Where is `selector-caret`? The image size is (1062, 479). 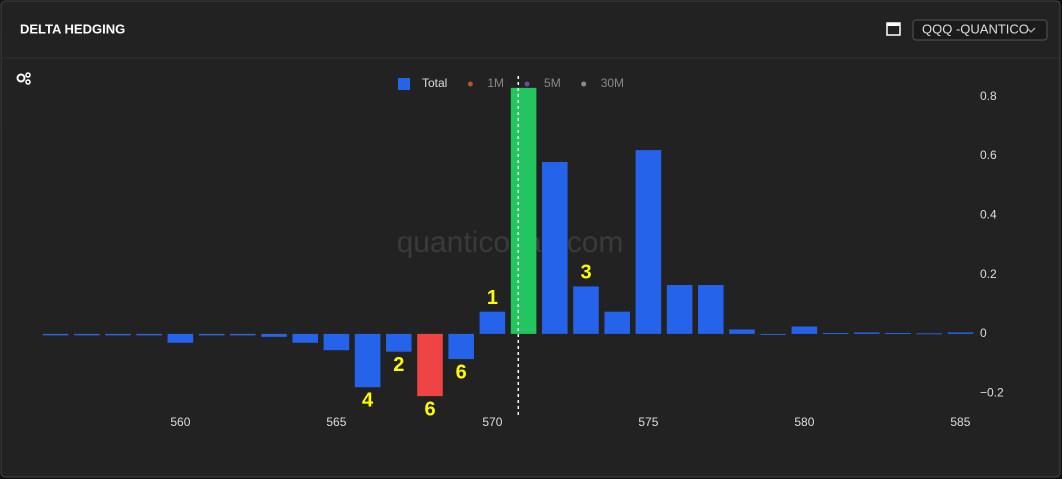 selector-caret is located at coordinates (1031, 30).